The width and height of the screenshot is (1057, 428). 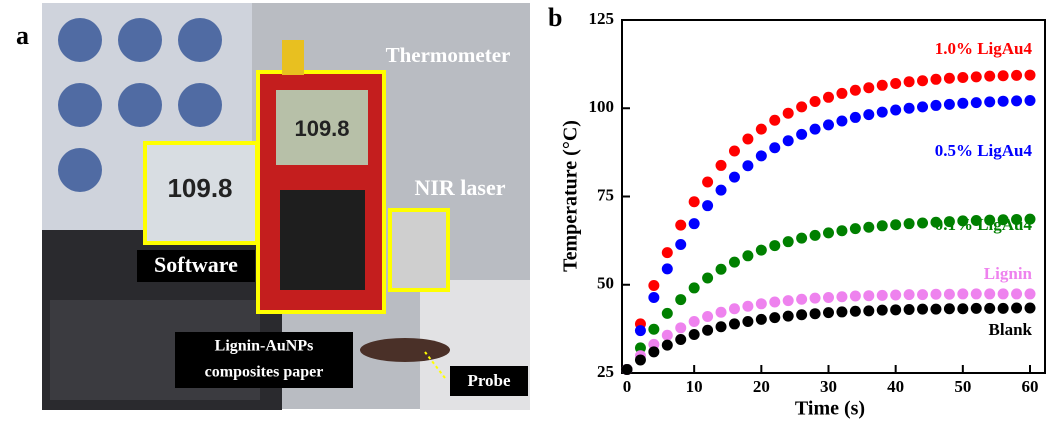 I want to click on panel-label: a, so click(x=22, y=35).